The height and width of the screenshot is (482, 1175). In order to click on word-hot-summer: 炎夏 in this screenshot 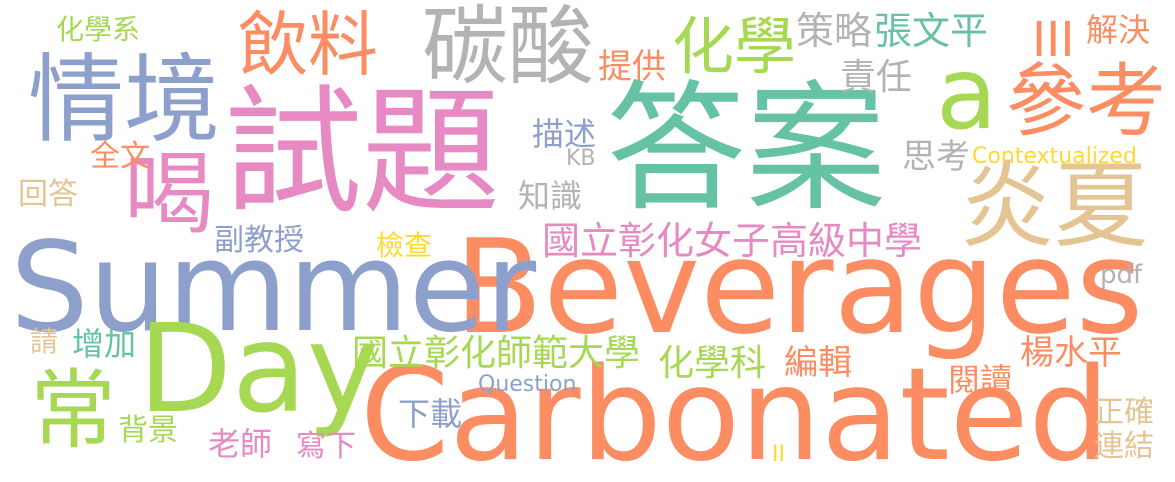, I will do `click(1054, 206)`.